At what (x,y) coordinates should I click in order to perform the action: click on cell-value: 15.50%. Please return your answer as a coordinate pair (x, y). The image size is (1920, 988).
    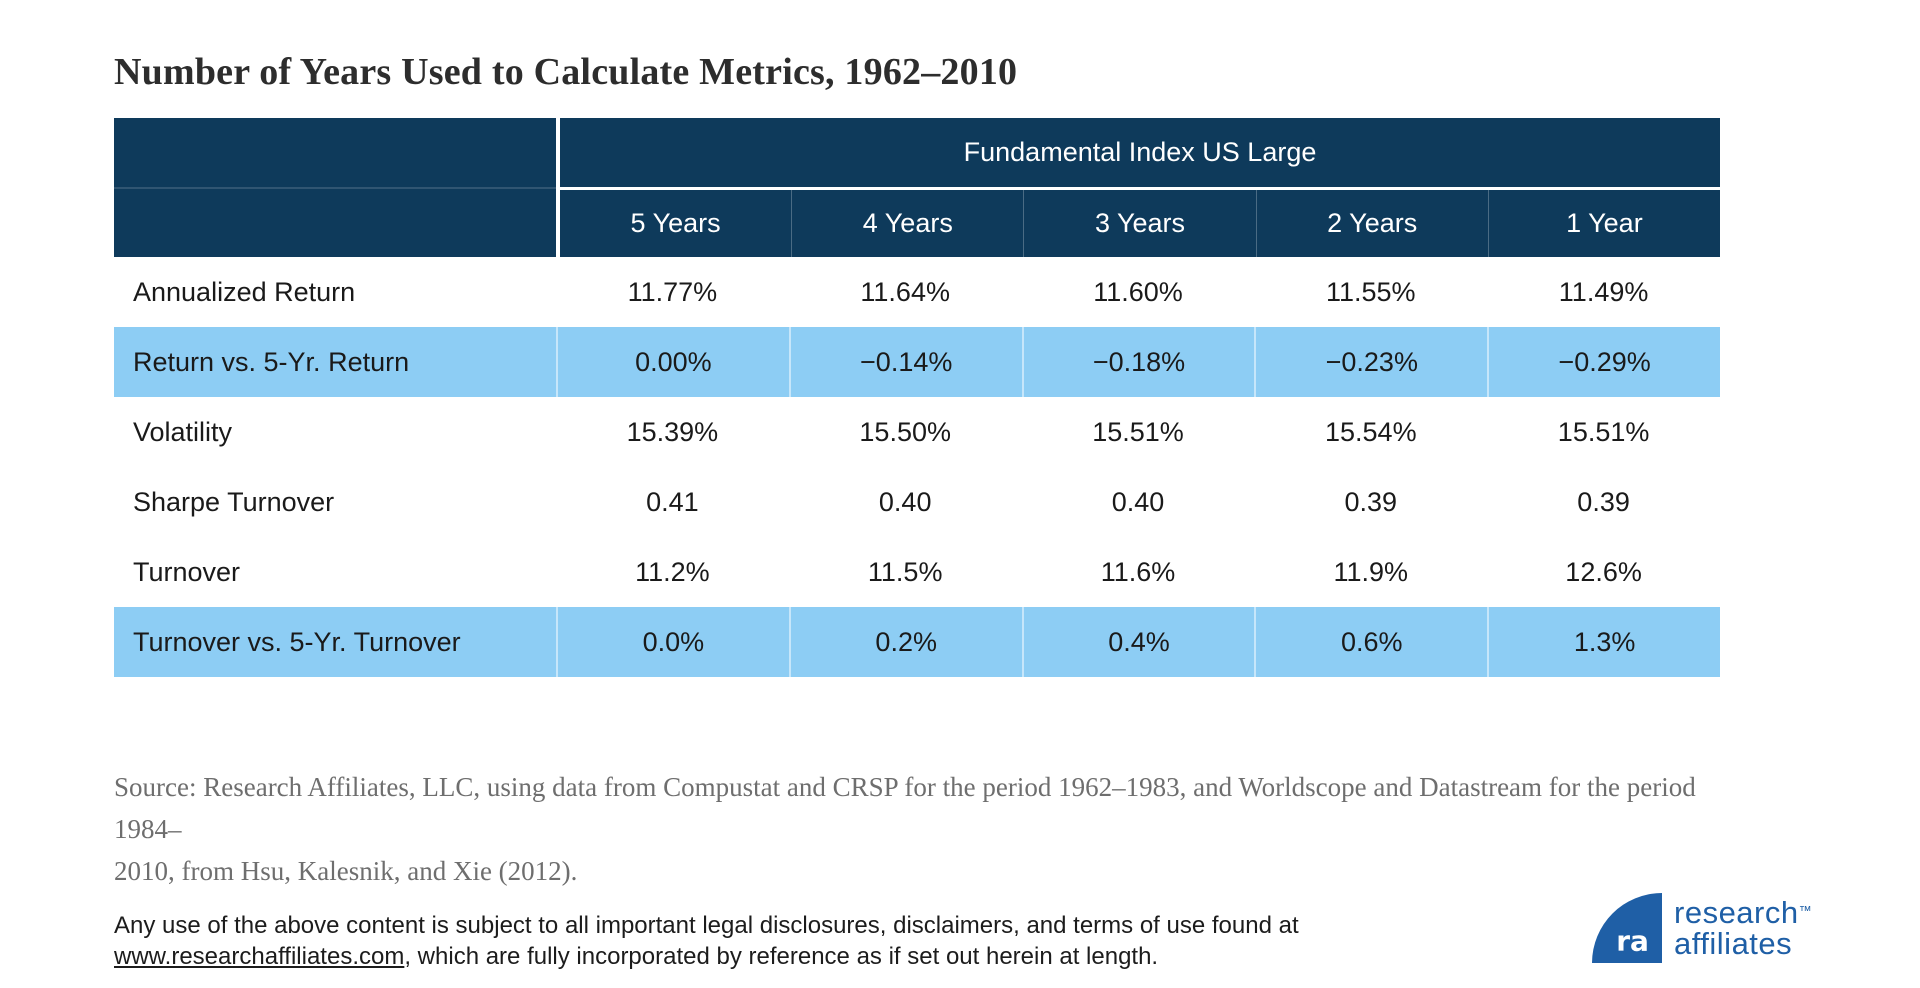
    Looking at the image, I should click on (905, 431).